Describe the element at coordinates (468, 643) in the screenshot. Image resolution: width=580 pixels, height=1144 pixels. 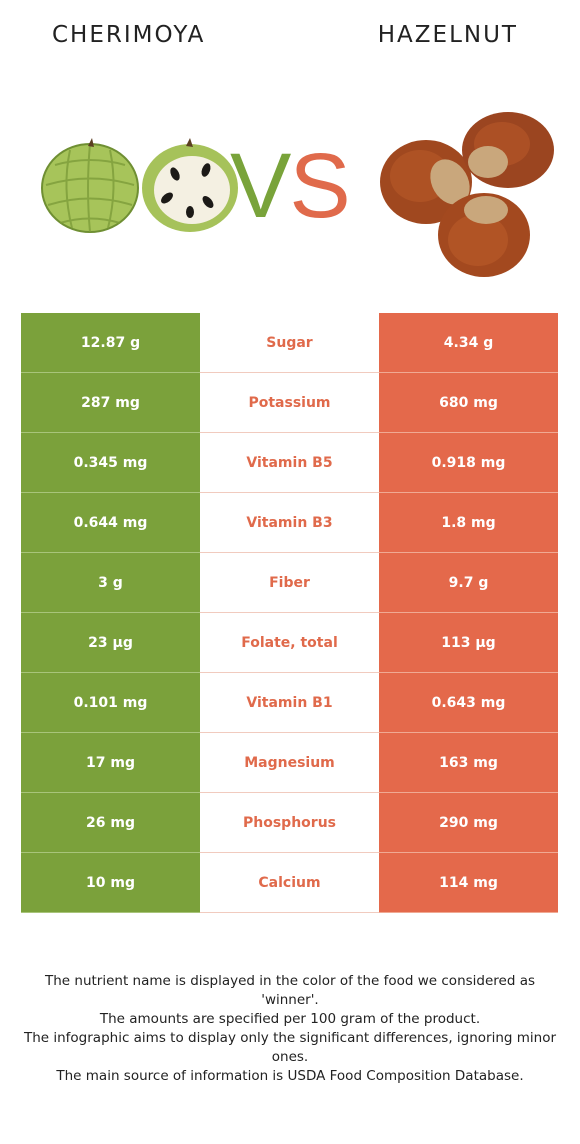
I see `right-value: 113 µg` at that location.